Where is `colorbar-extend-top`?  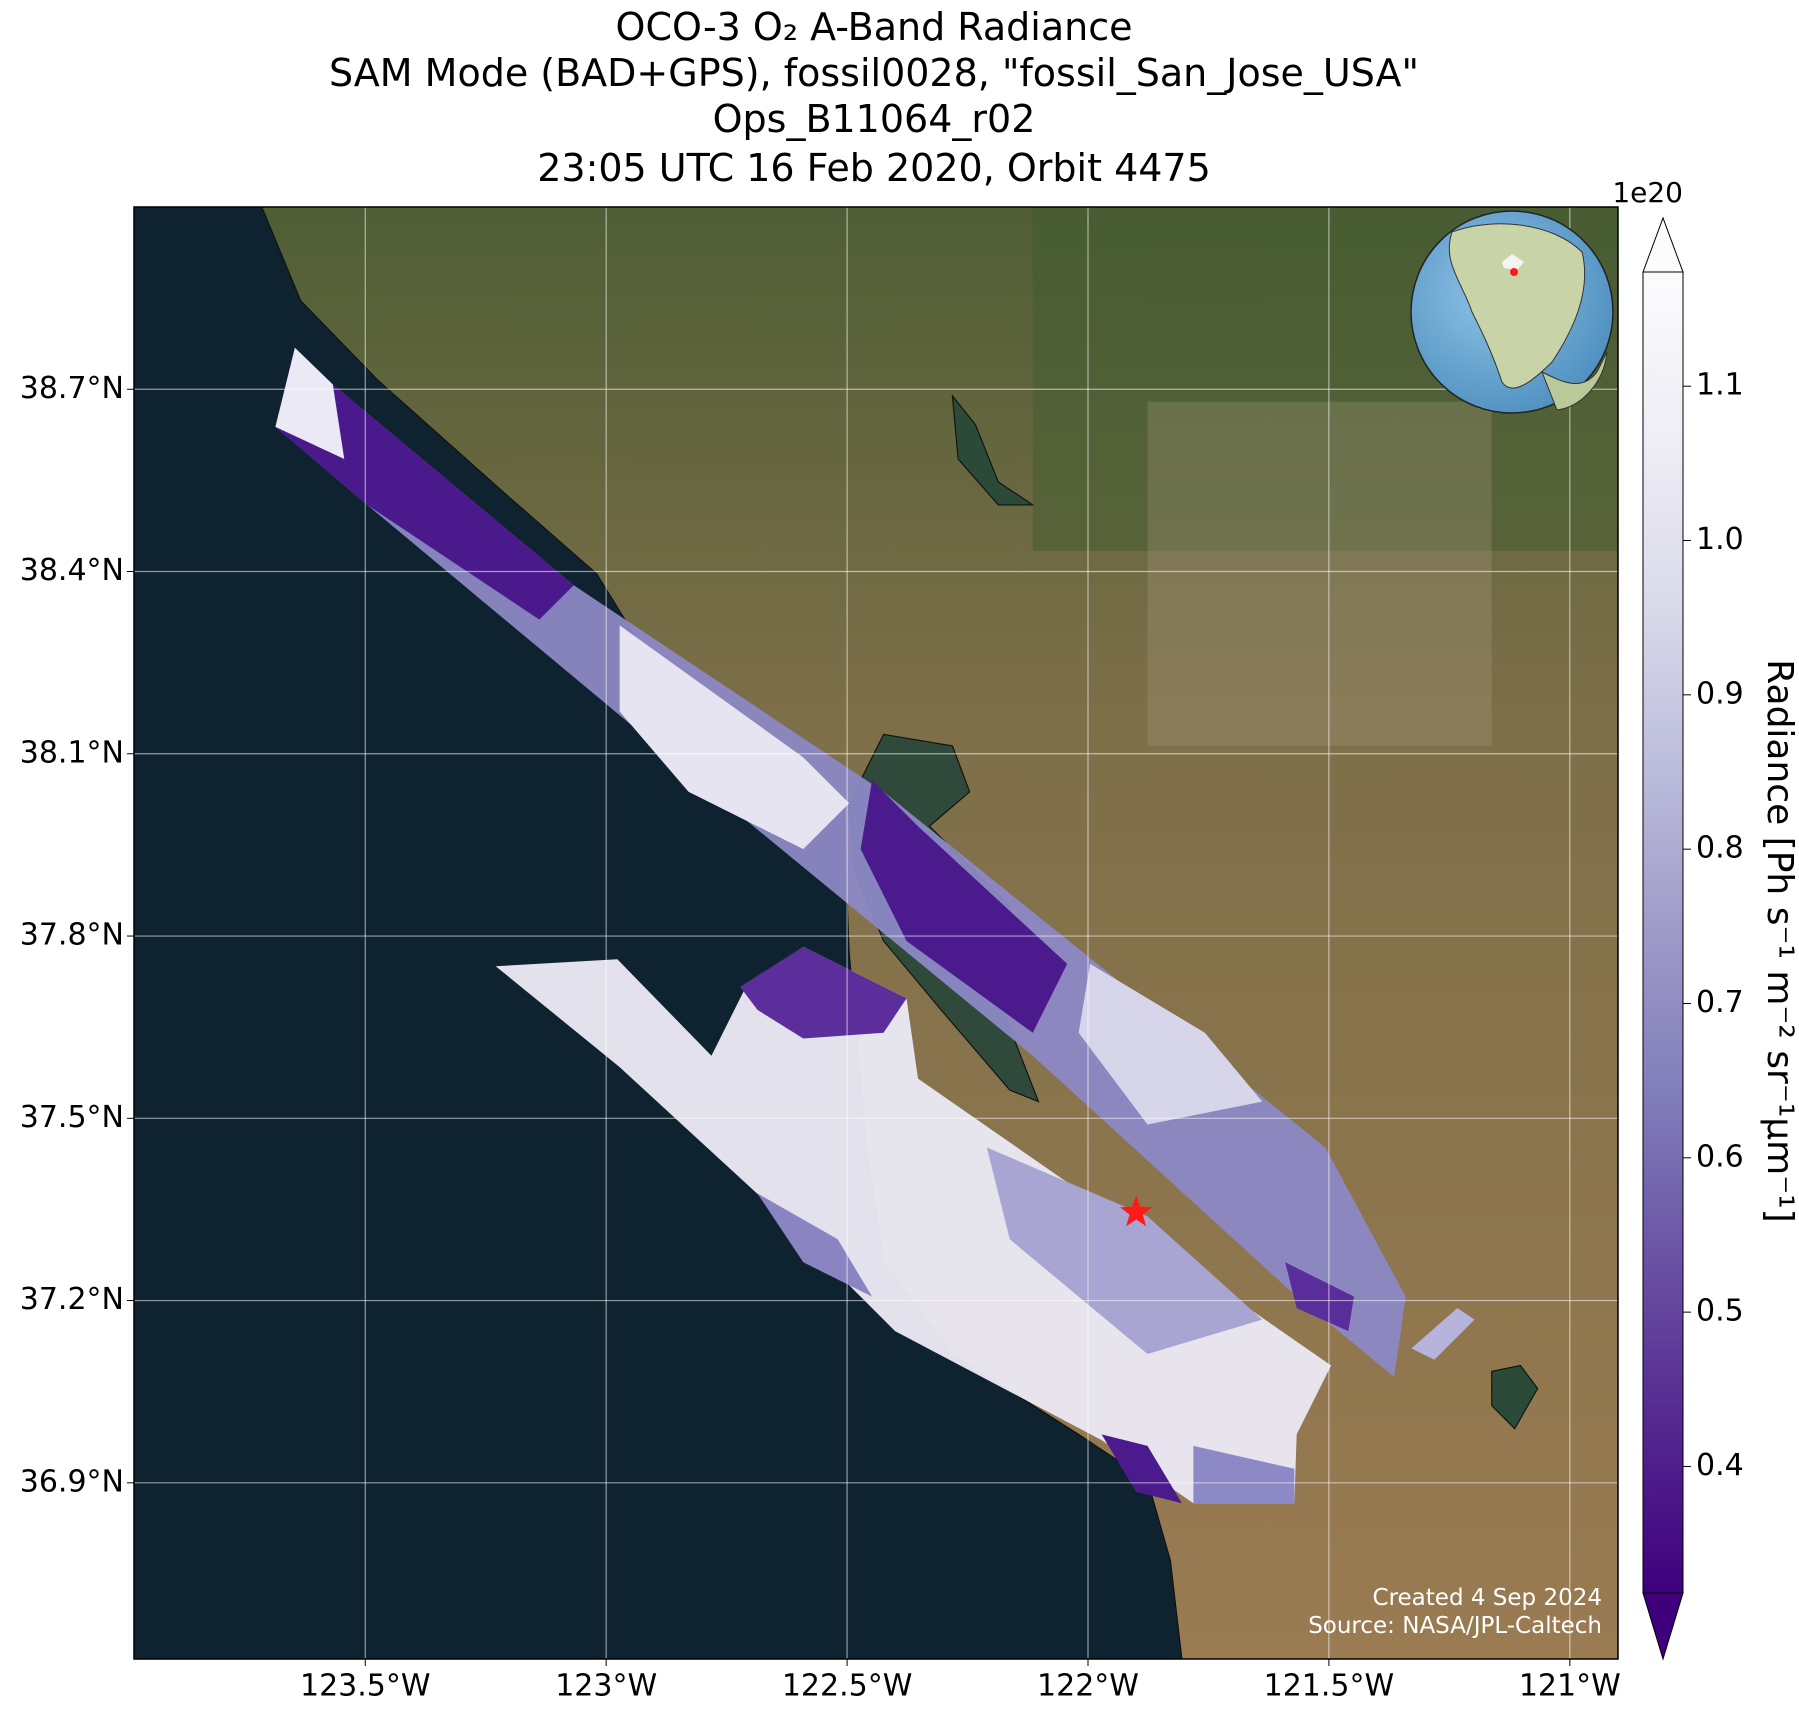 colorbar-extend-top is located at coordinates (1663, 244).